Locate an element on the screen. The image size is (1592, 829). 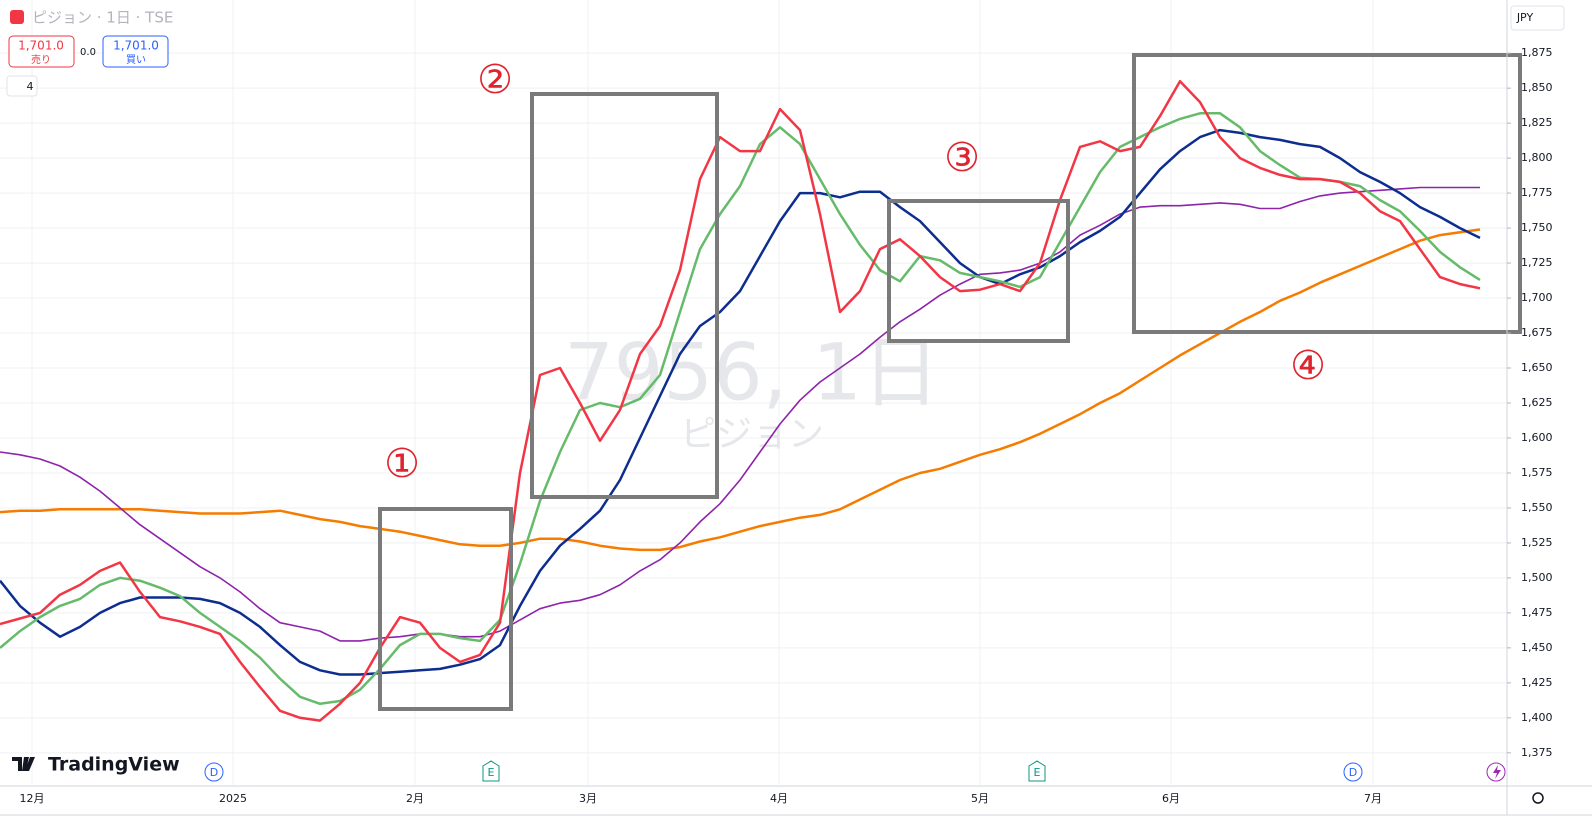
sell-label: 売り is located at coordinates (41, 59).